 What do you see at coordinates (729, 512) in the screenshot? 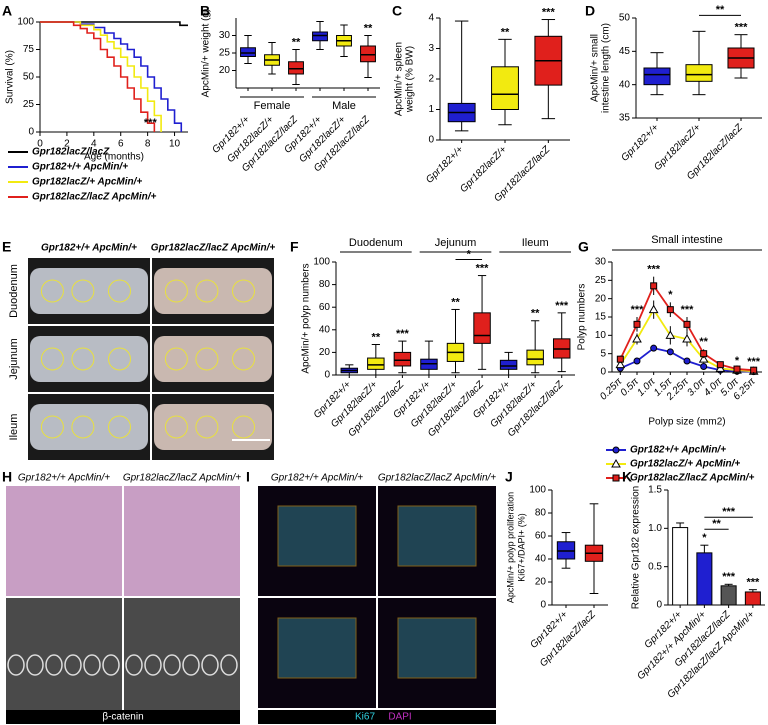
I see `bracket-label: ***` at bounding box center [729, 512].